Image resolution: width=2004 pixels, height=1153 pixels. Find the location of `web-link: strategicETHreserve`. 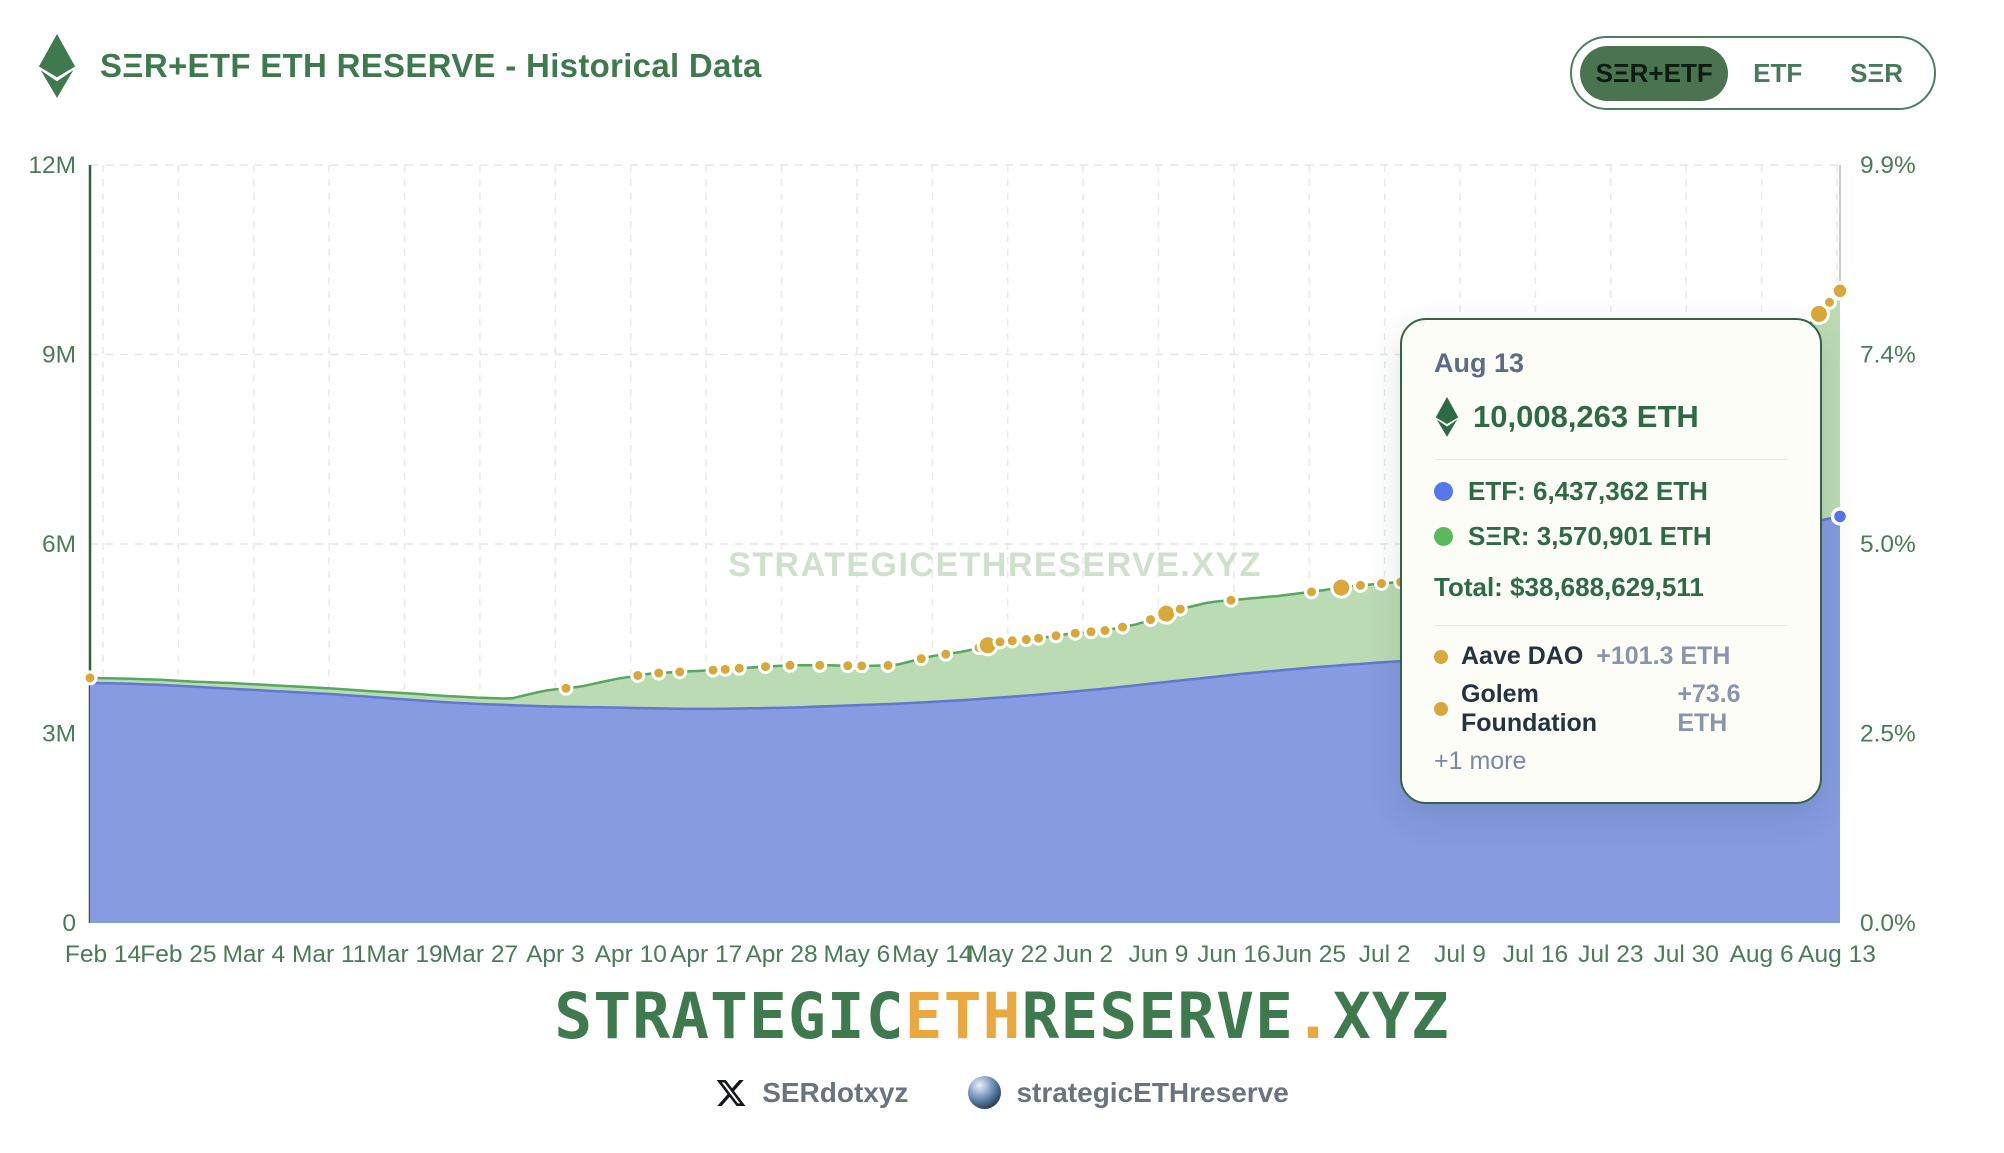

web-link: strategicETHreserve is located at coordinates (1128, 1092).